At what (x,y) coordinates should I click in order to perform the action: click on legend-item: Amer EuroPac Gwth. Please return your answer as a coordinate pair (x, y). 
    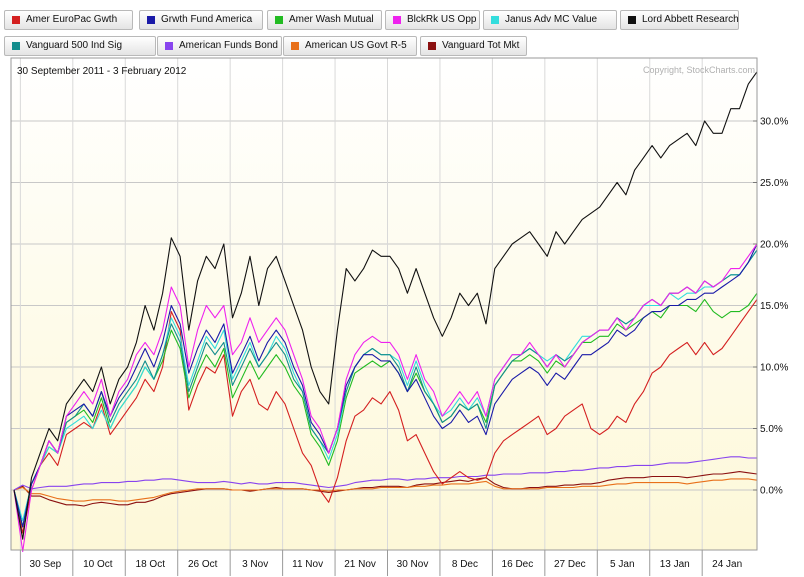
    Looking at the image, I should click on (68, 20).